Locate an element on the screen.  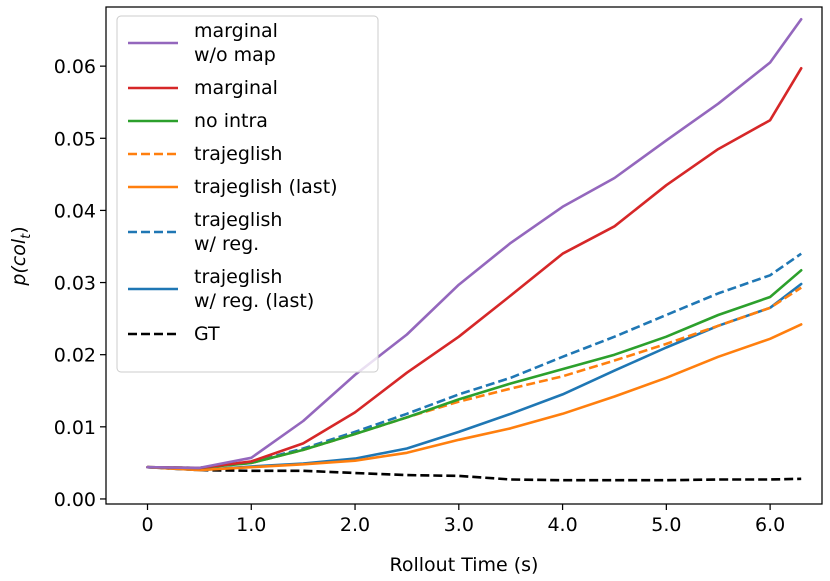
y-tick-label: 0.03 is located at coordinates (75, 284).